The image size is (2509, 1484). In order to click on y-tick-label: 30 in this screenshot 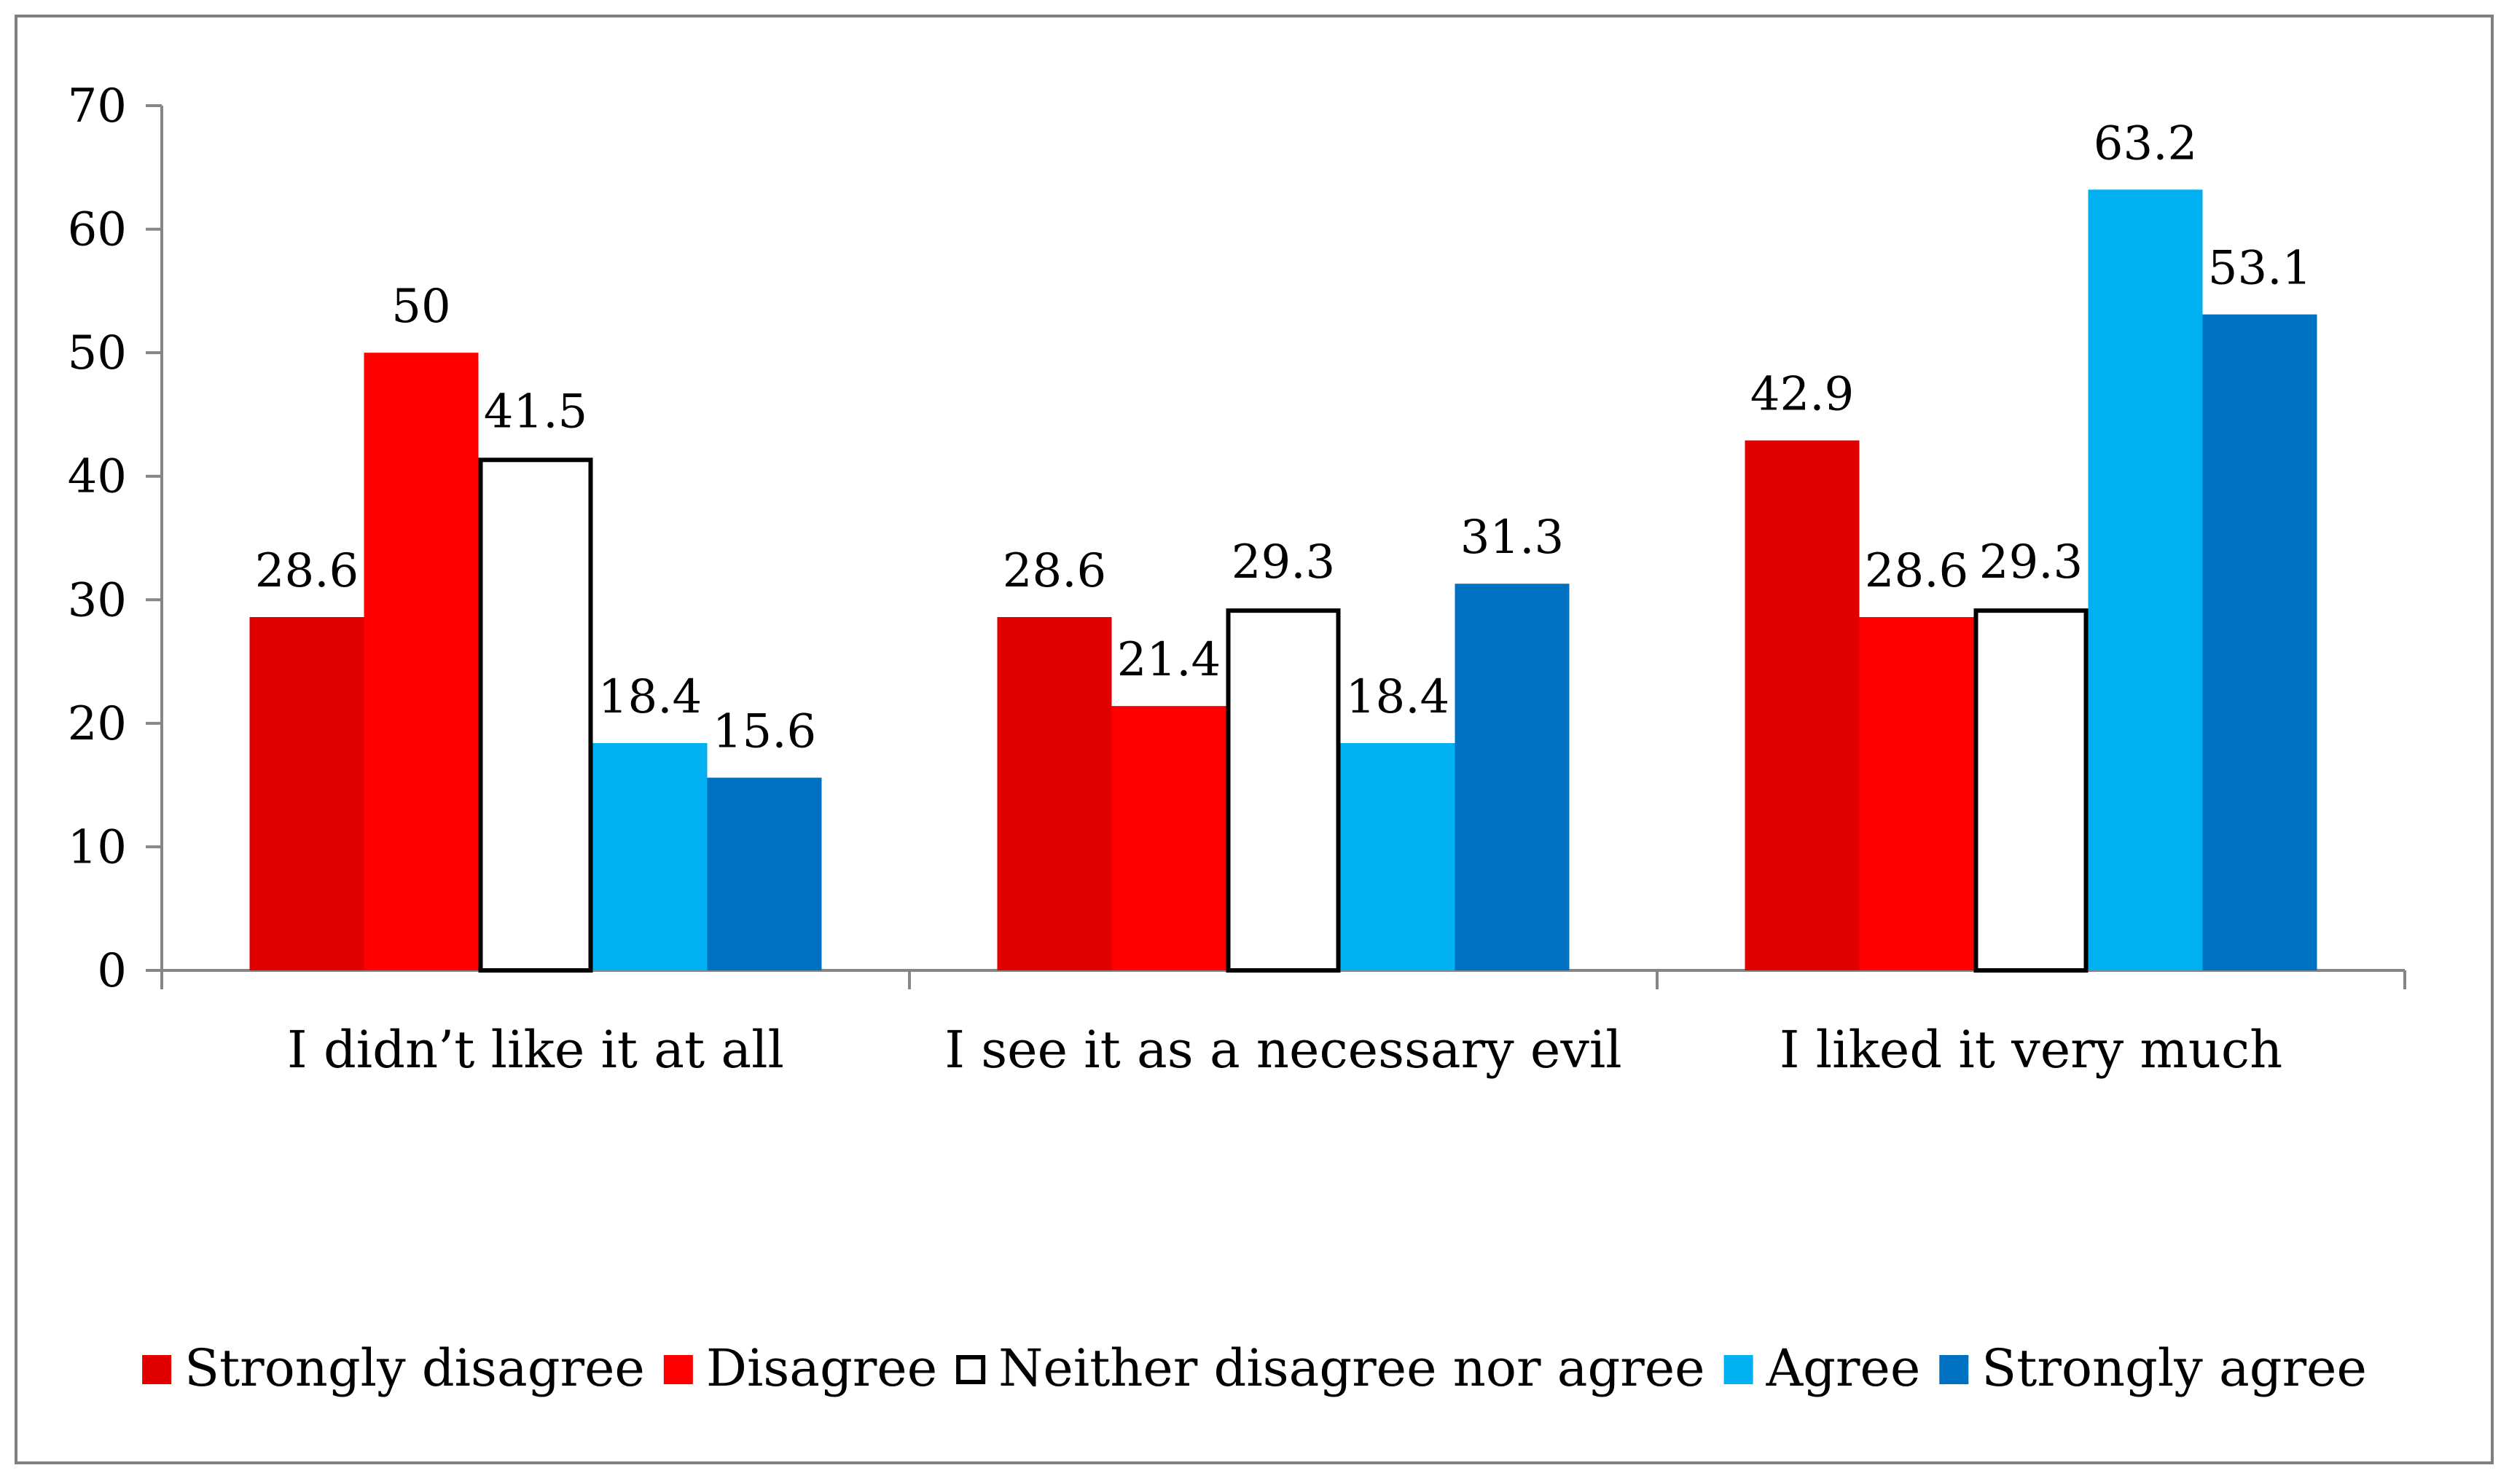, I will do `click(97, 600)`.